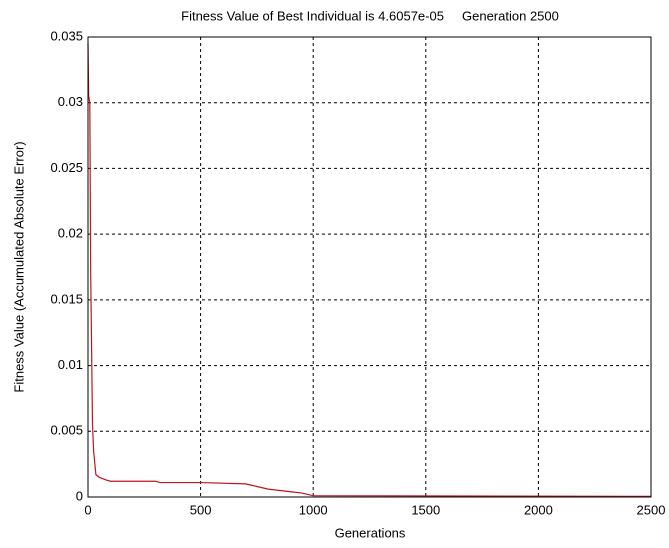  Describe the element at coordinates (87, 509) in the screenshot. I see `x-tick-label: 0` at that location.